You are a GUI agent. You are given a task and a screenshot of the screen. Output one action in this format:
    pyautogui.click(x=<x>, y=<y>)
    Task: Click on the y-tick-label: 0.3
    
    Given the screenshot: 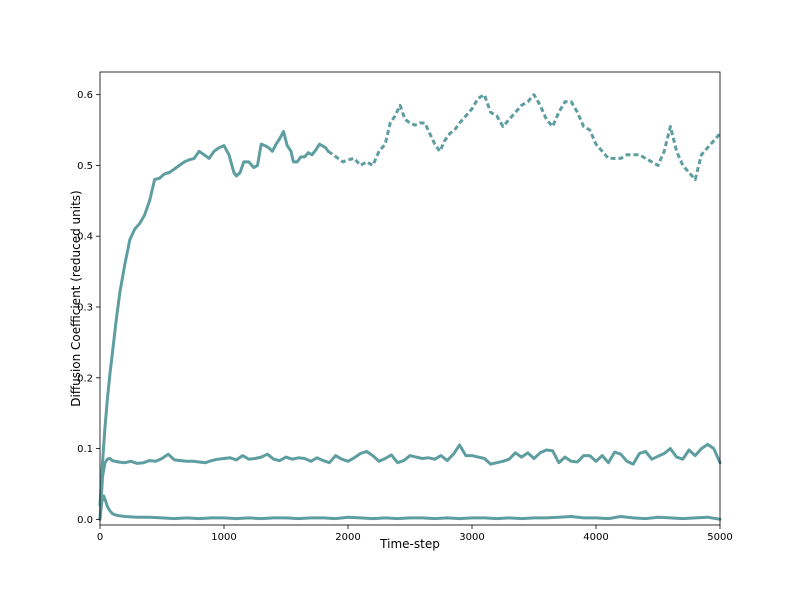 What is the action you would take?
    pyautogui.click(x=85, y=307)
    